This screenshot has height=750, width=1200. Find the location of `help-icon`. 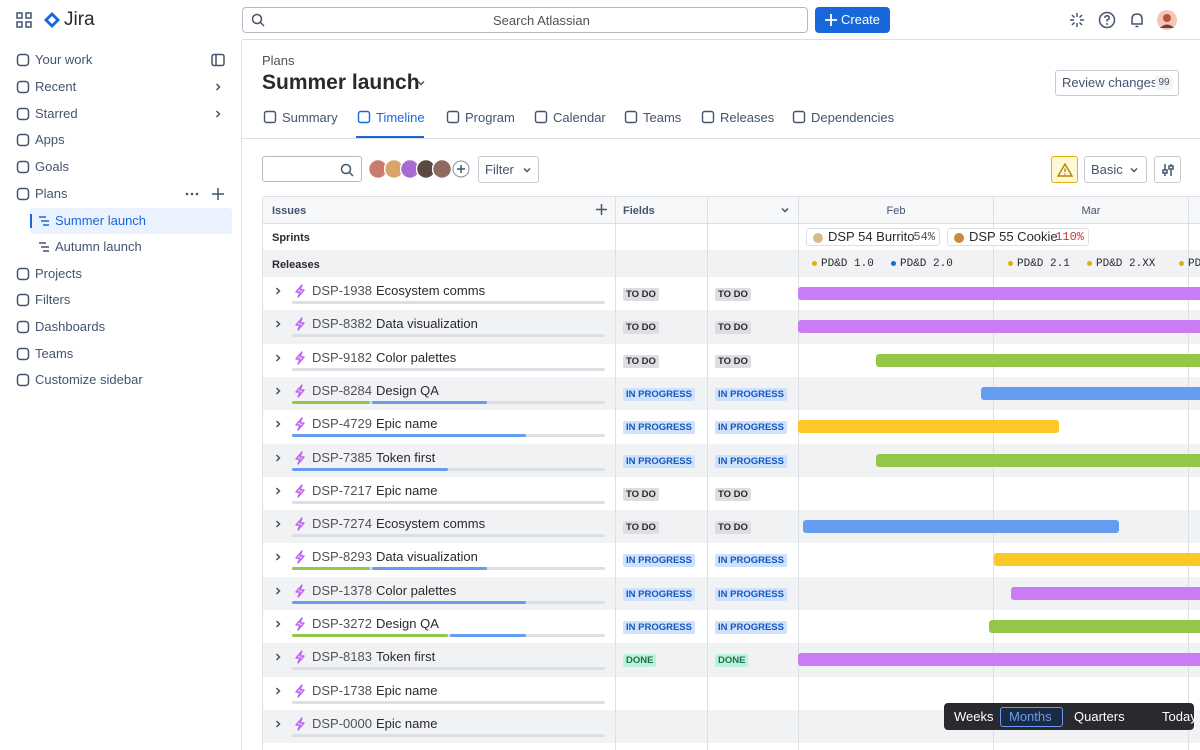

help-icon is located at coordinates (1107, 20).